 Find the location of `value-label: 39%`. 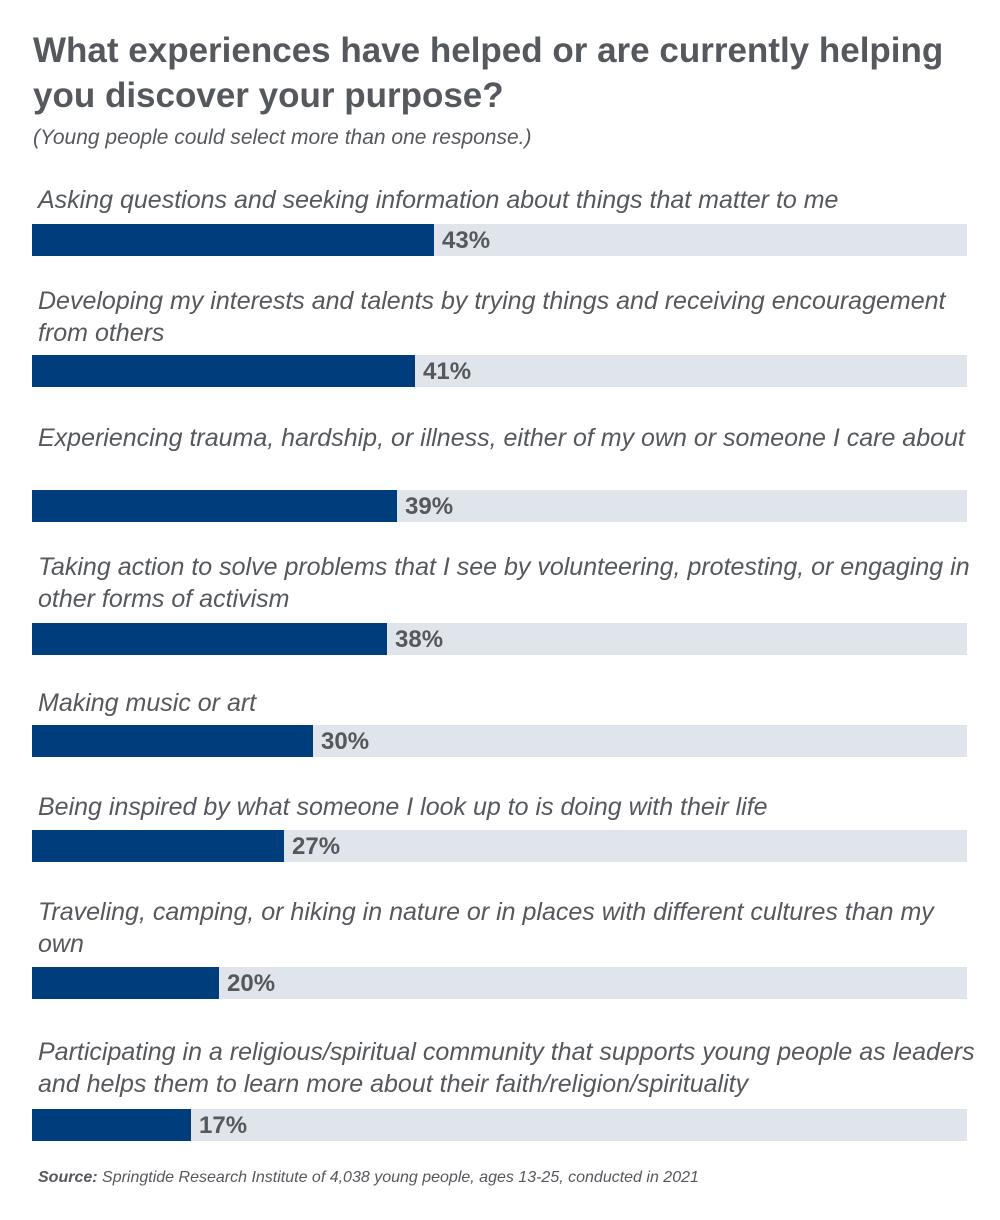

value-label: 39% is located at coordinates (429, 506).